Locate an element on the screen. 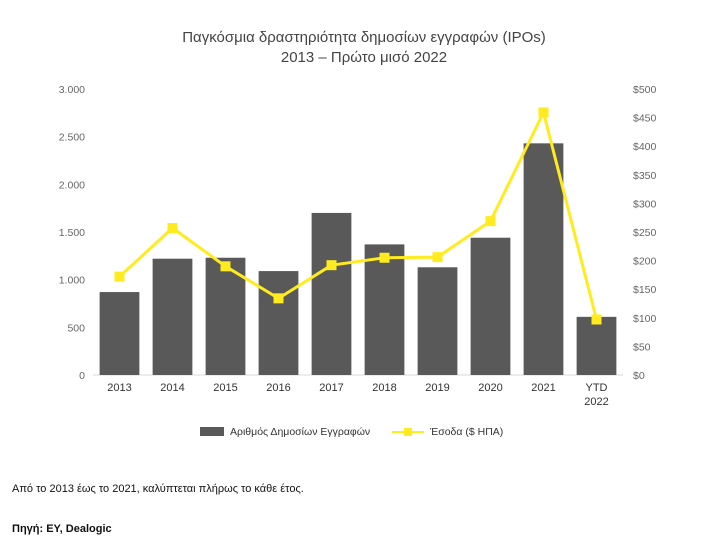 Image resolution: width=728 pixels, height=555 pixels. left-tick-label: 2.500 is located at coordinates (72, 138).